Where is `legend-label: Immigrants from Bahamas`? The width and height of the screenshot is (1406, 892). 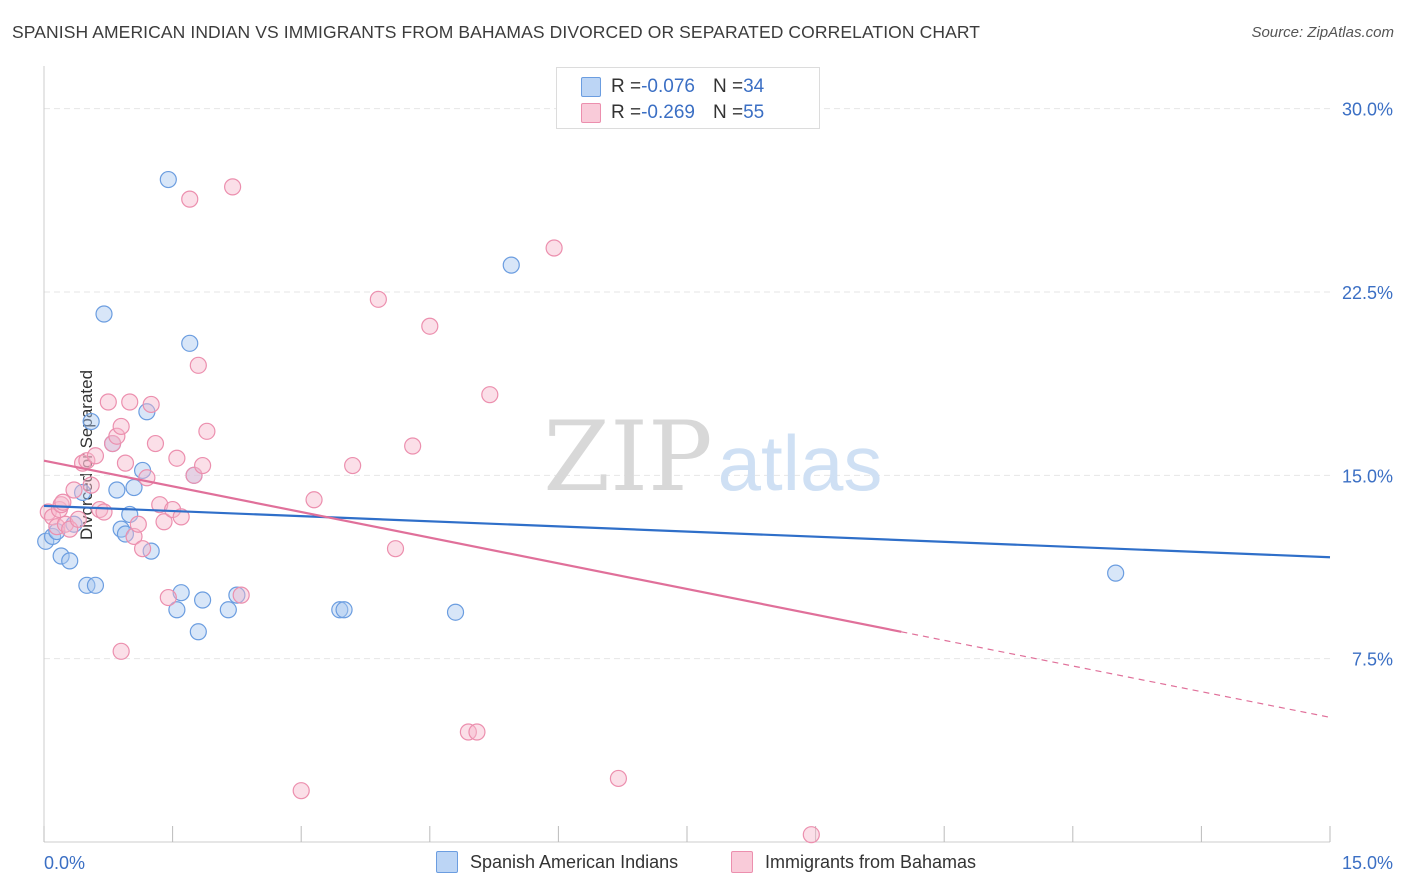 legend-label: Immigrants from Bahamas is located at coordinates (871, 861).